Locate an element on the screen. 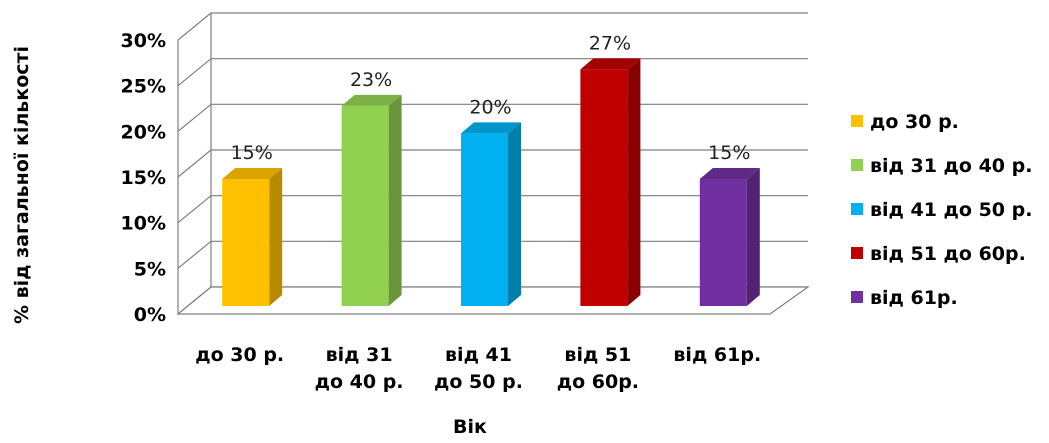 The width and height of the screenshot is (1049, 443). data-labels: 15% 23% 20% 27% 15% is located at coordinates (491, 98).